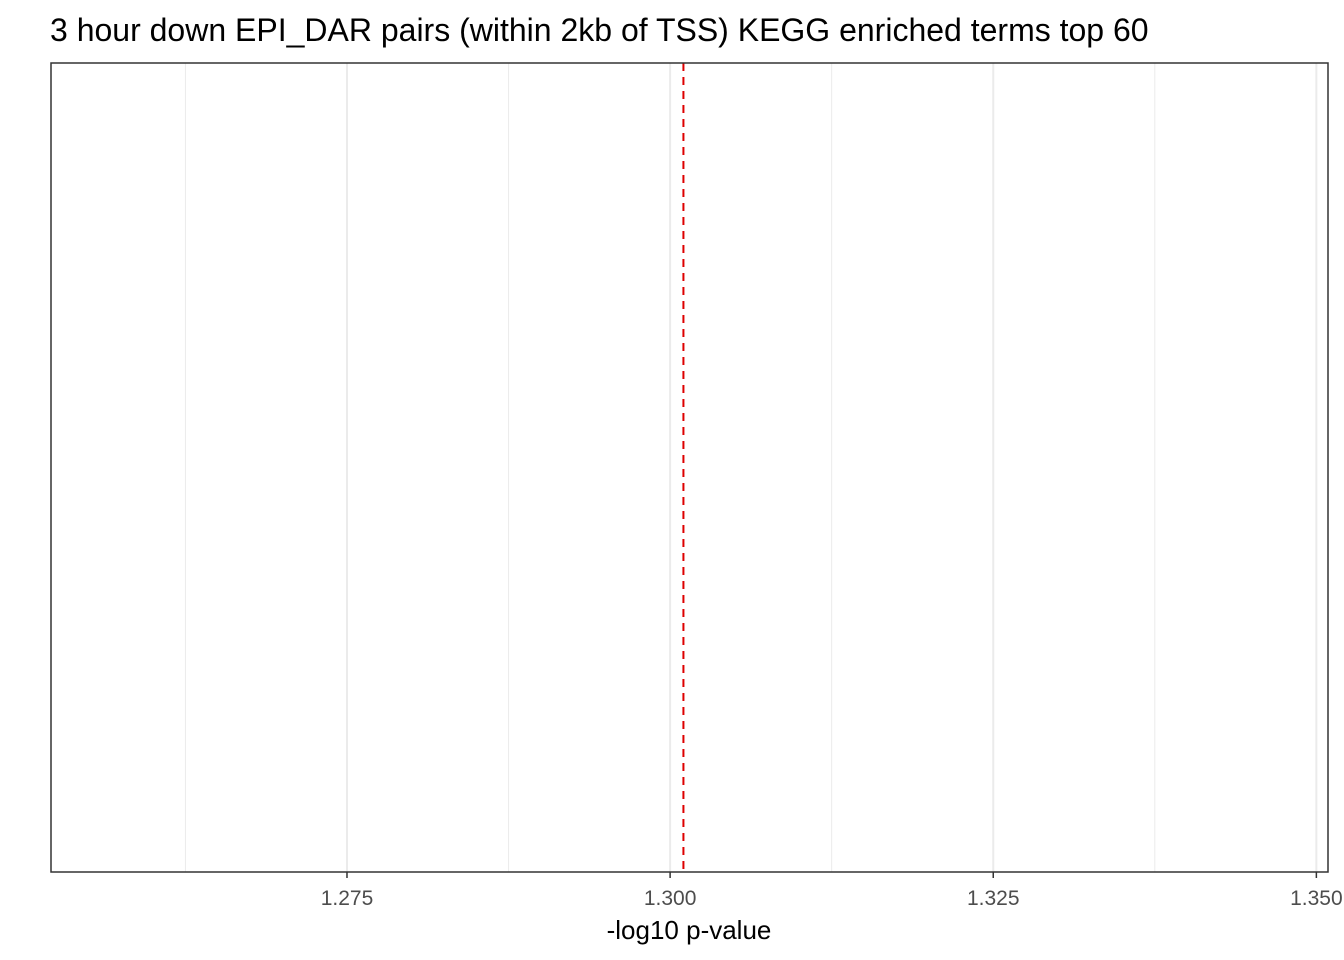  Describe the element at coordinates (1316, 898) in the screenshot. I see `x-tick-label: 1.350` at that location.